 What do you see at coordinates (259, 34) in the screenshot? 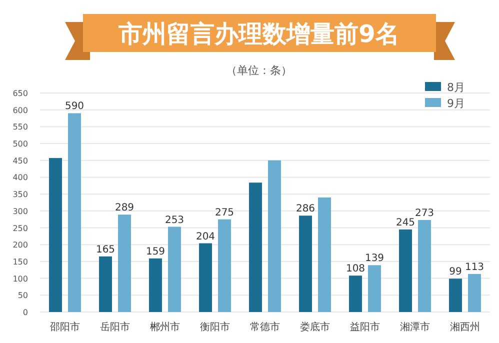
I see `chart-title: 市州留言办理数增量前9名` at bounding box center [259, 34].